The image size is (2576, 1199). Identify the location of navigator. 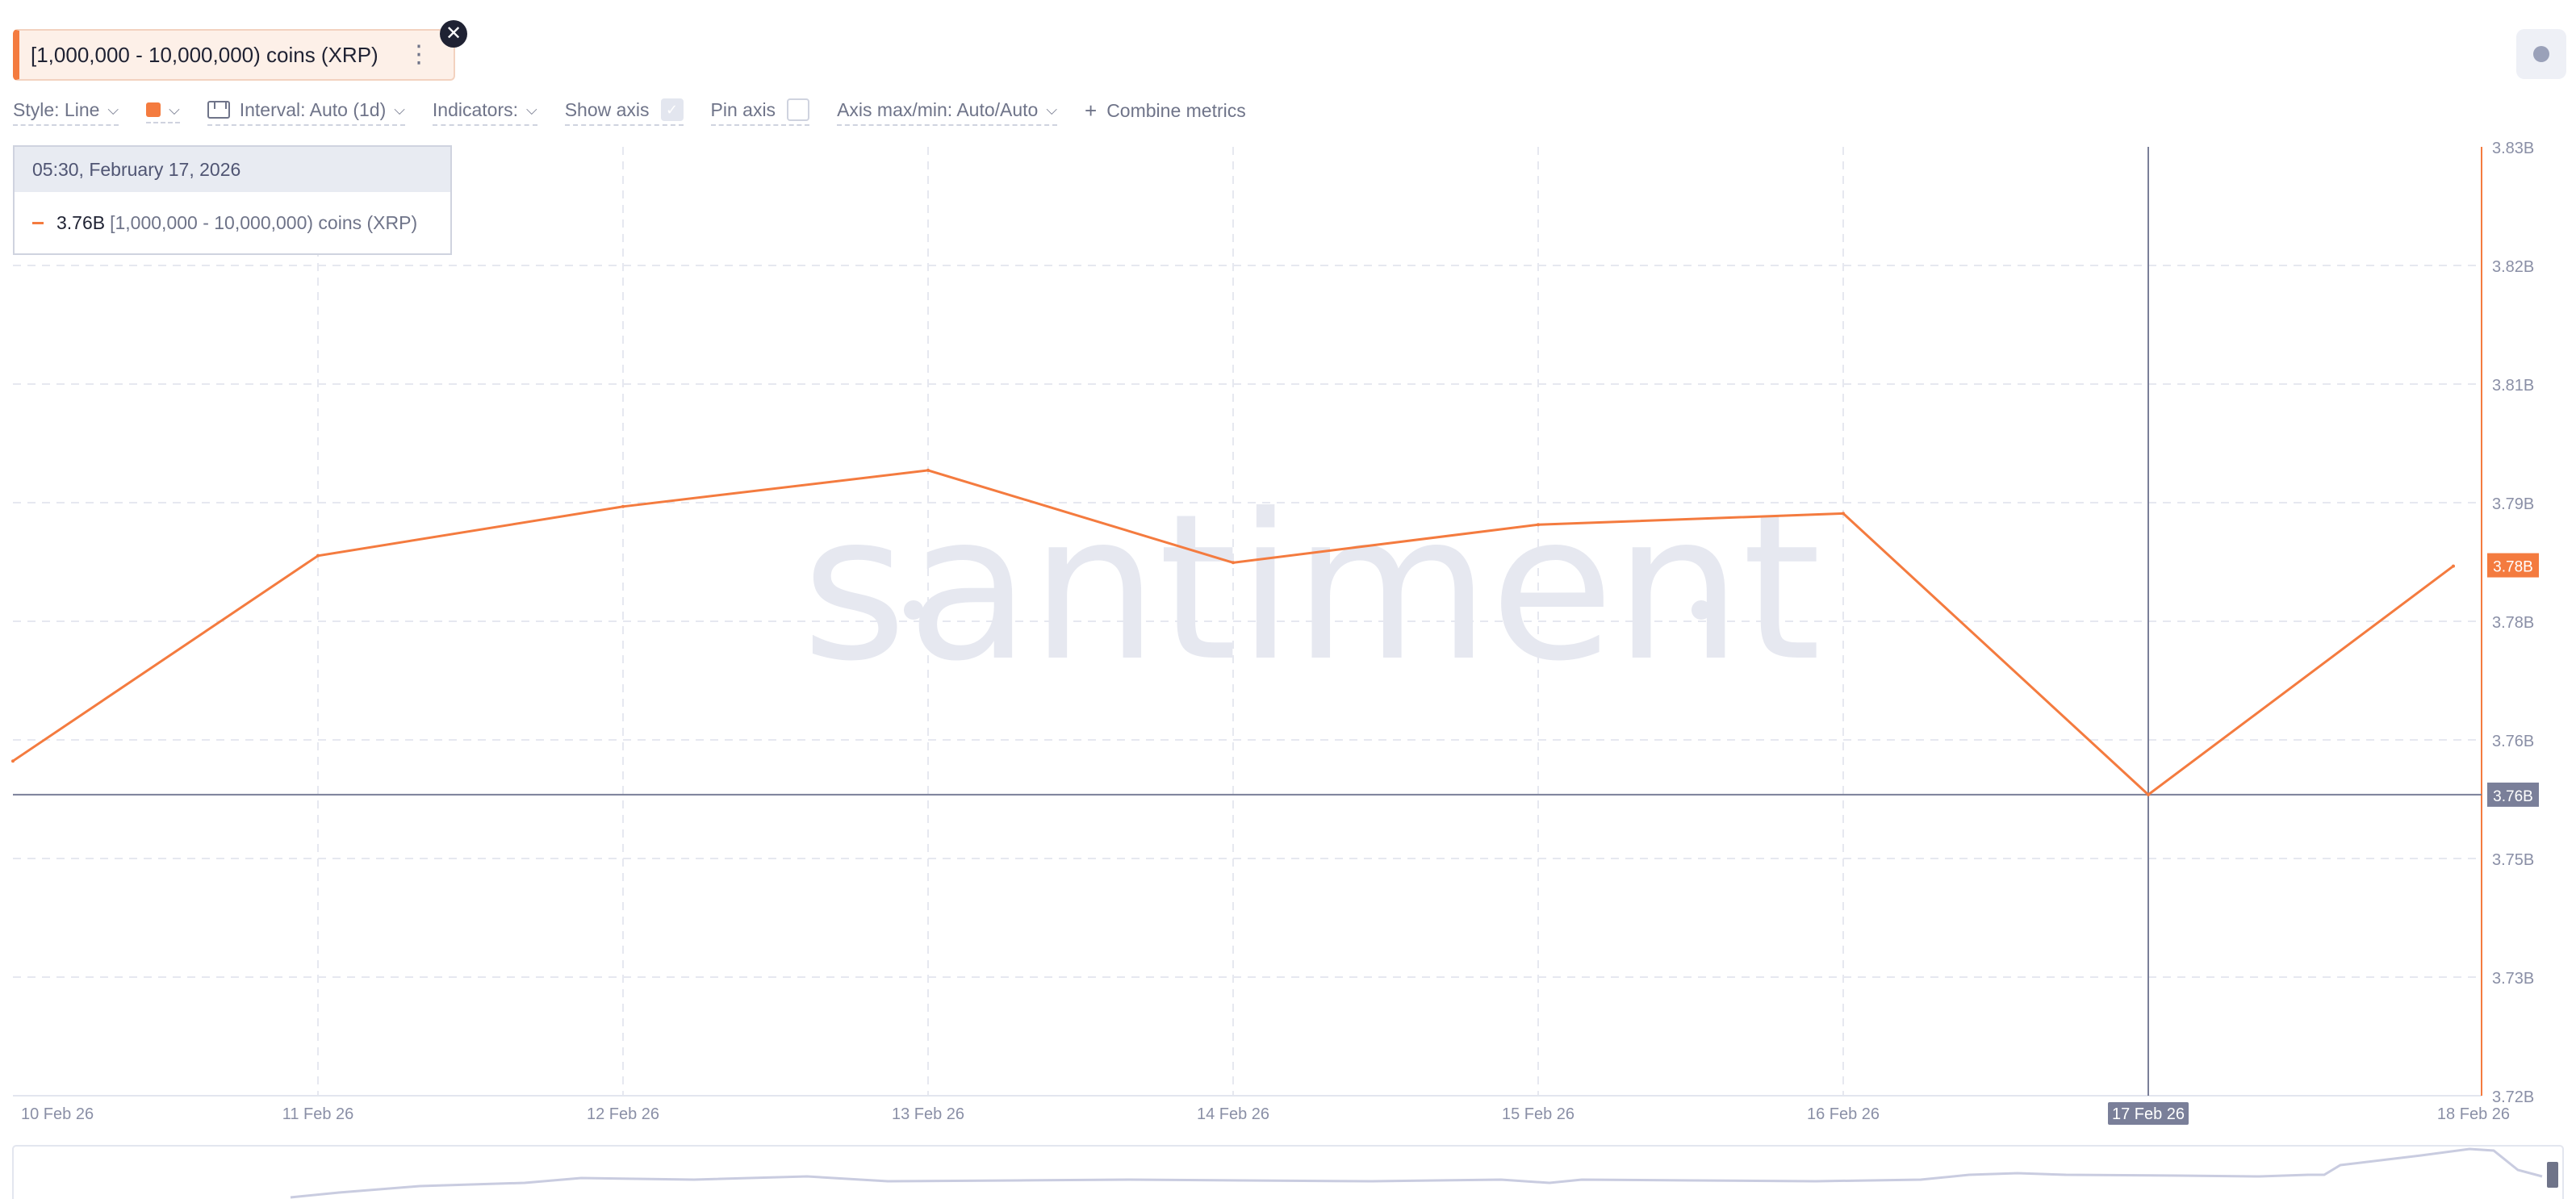
(1288, 1172).